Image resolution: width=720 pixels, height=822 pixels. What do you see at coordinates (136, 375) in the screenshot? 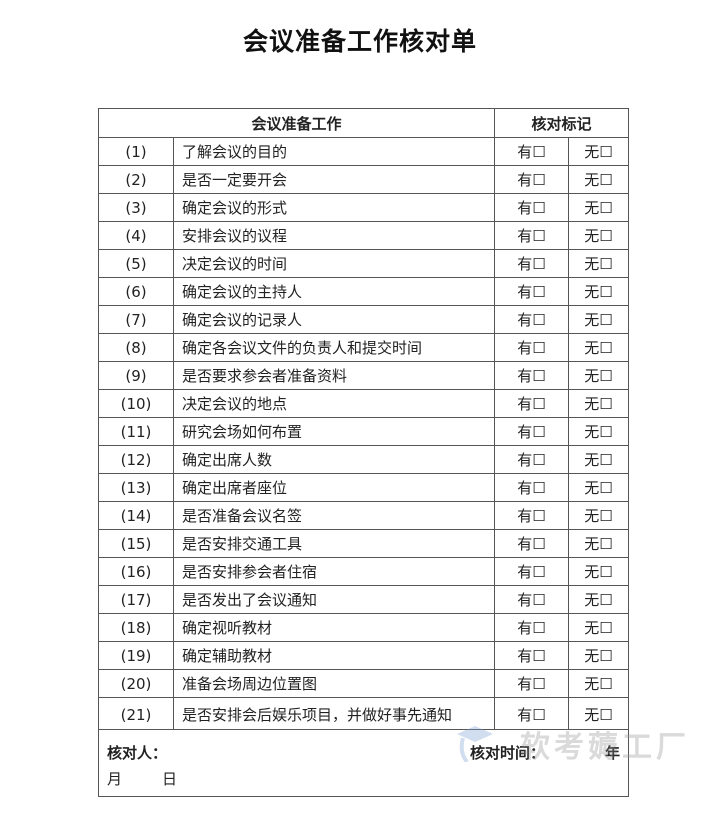
I see `row-number: (9)` at bounding box center [136, 375].